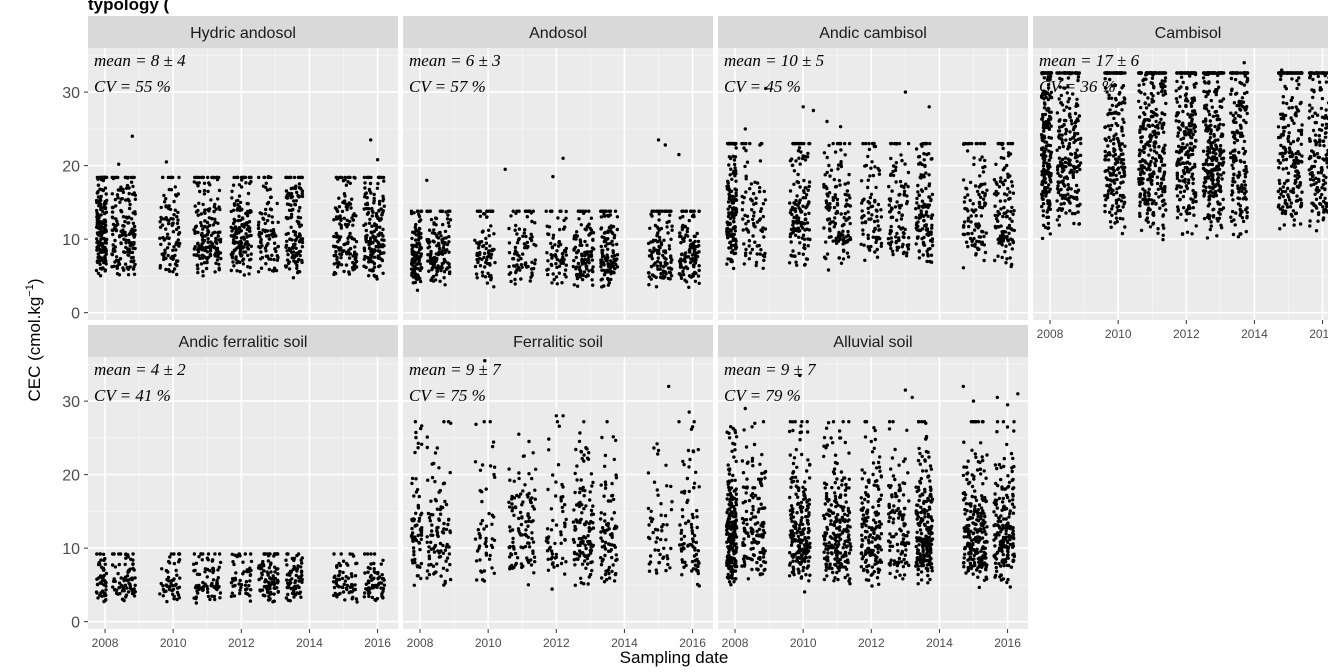  I want to click on facet-strip-label: Andosol, so click(558, 33).